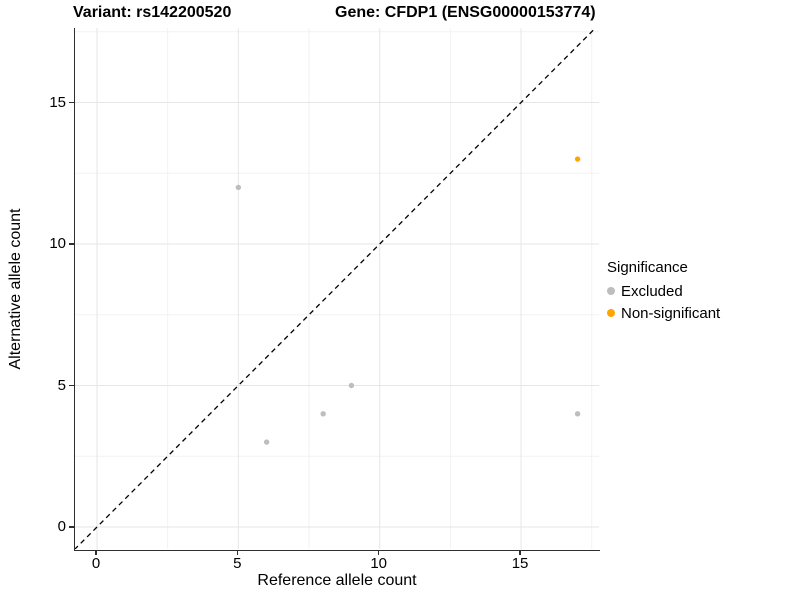 Image resolution: width=800 pixels, height=600 pixels. I want to click on x-axis-title: Reference allele count, so click(337, 580).